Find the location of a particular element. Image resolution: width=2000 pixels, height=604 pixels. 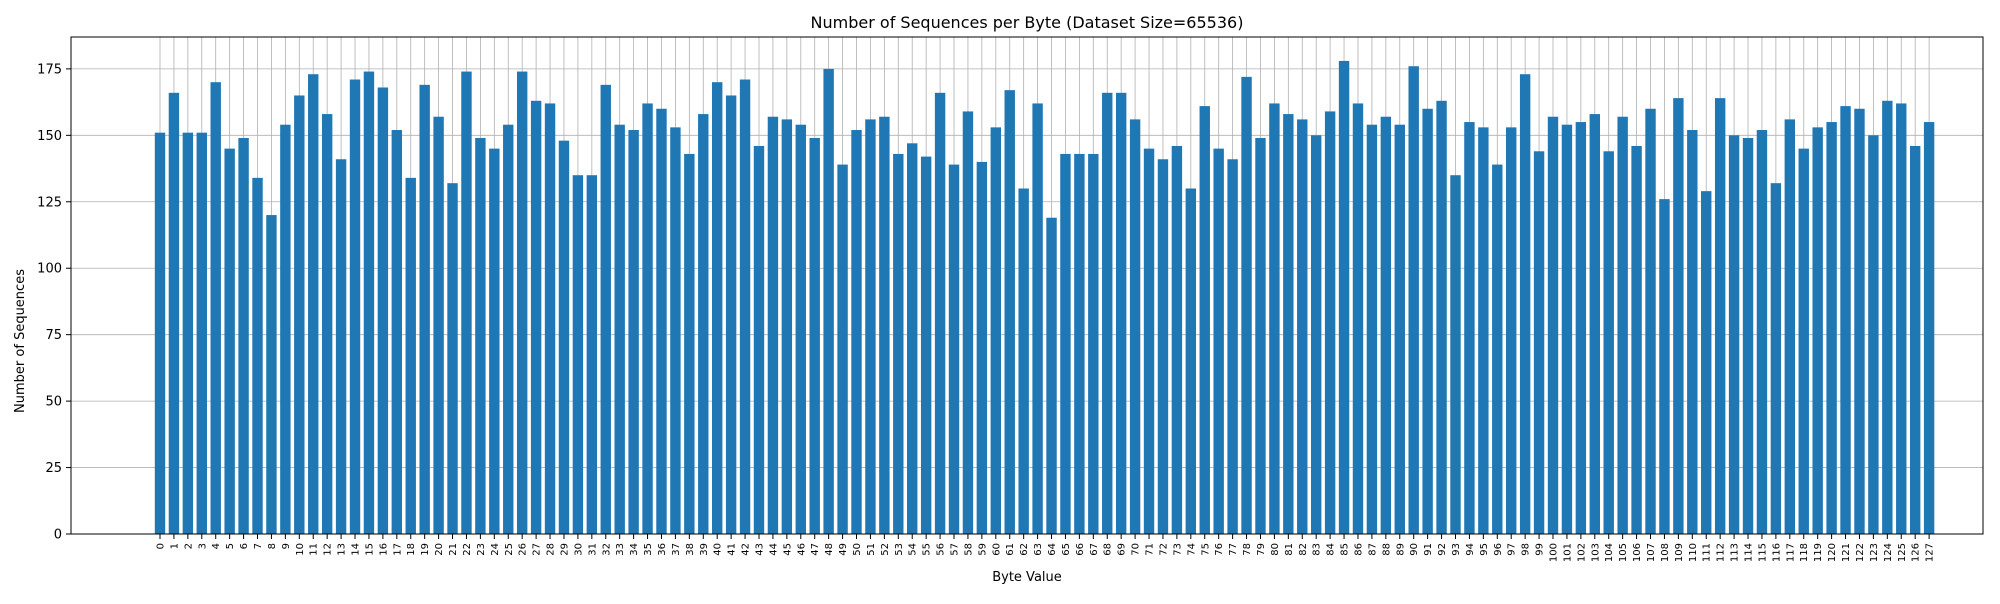

x-tick-label: 17 is located at coordinates (397, 549).